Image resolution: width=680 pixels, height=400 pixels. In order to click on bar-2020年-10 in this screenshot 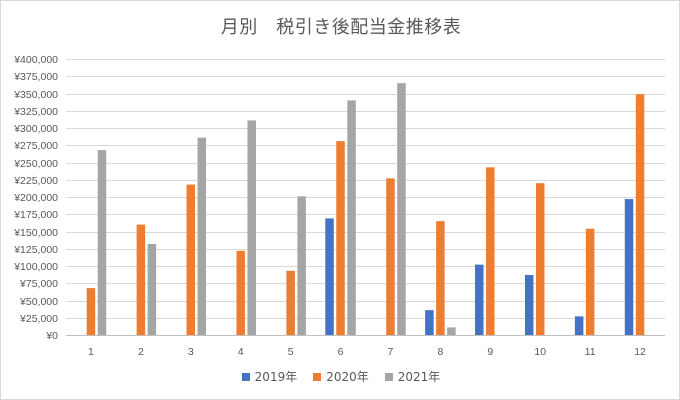, I will do `click(540, 259)`.